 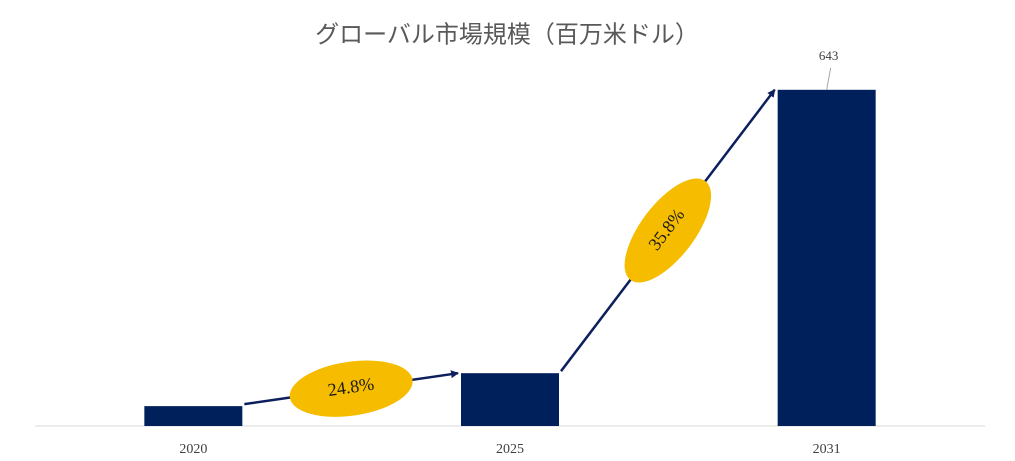 I want to click on data-label: 643, so click(x=829, y=55).